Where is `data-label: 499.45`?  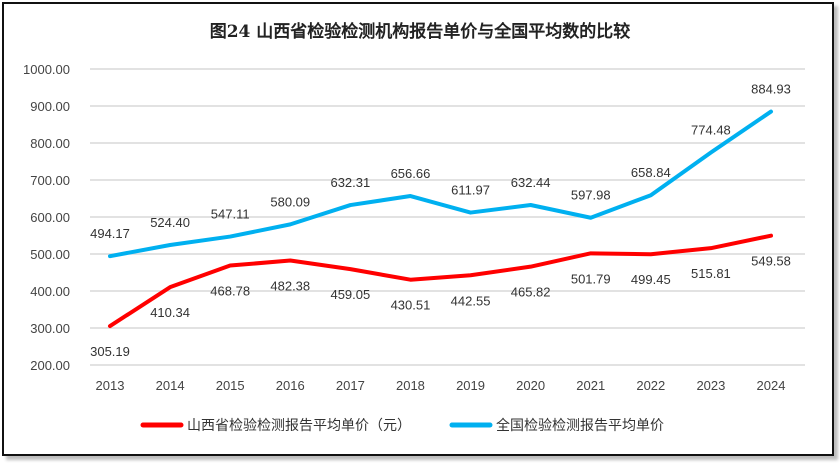 data-label: 499.45 is located at coordinates (651, 279).